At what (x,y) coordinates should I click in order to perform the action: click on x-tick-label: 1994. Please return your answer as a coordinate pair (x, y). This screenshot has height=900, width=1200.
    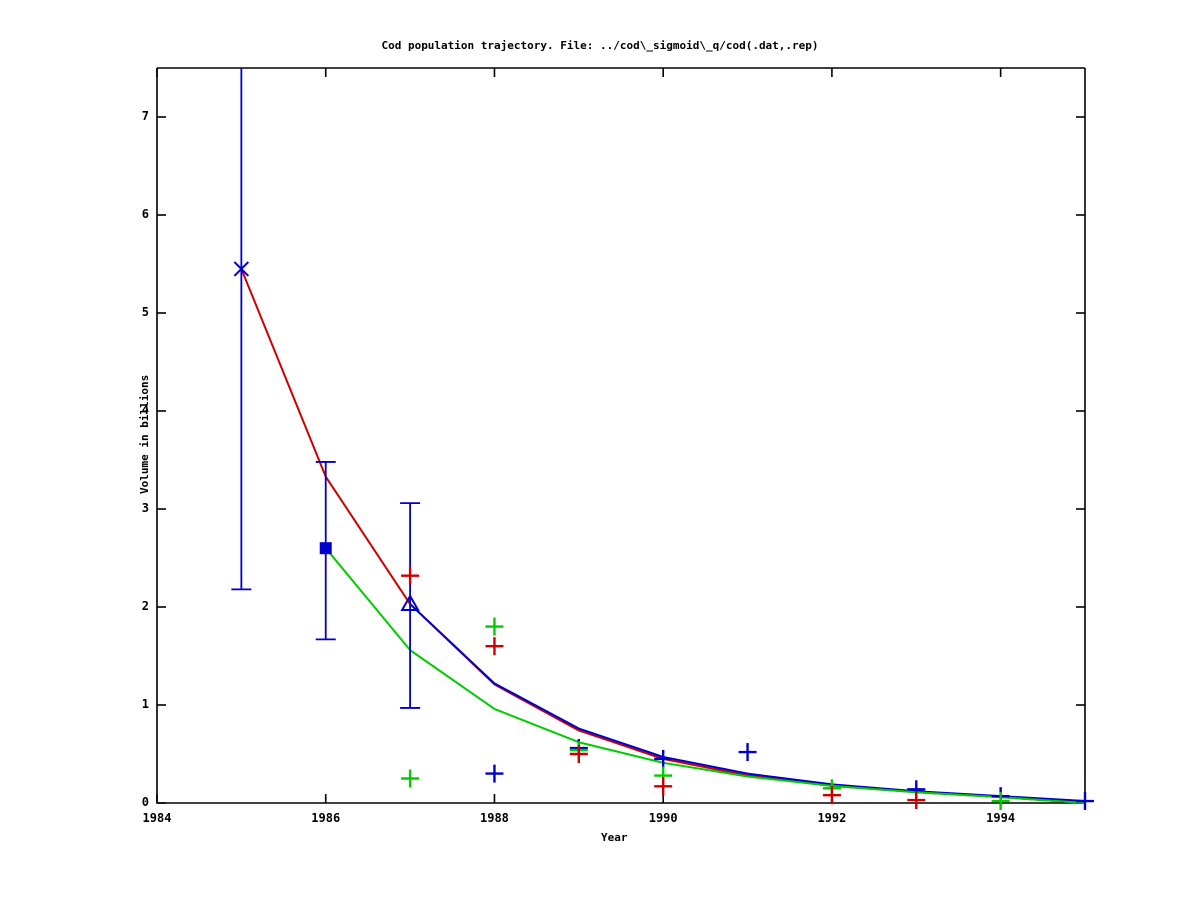
    Looking at the image, I should click on (1001, 818).